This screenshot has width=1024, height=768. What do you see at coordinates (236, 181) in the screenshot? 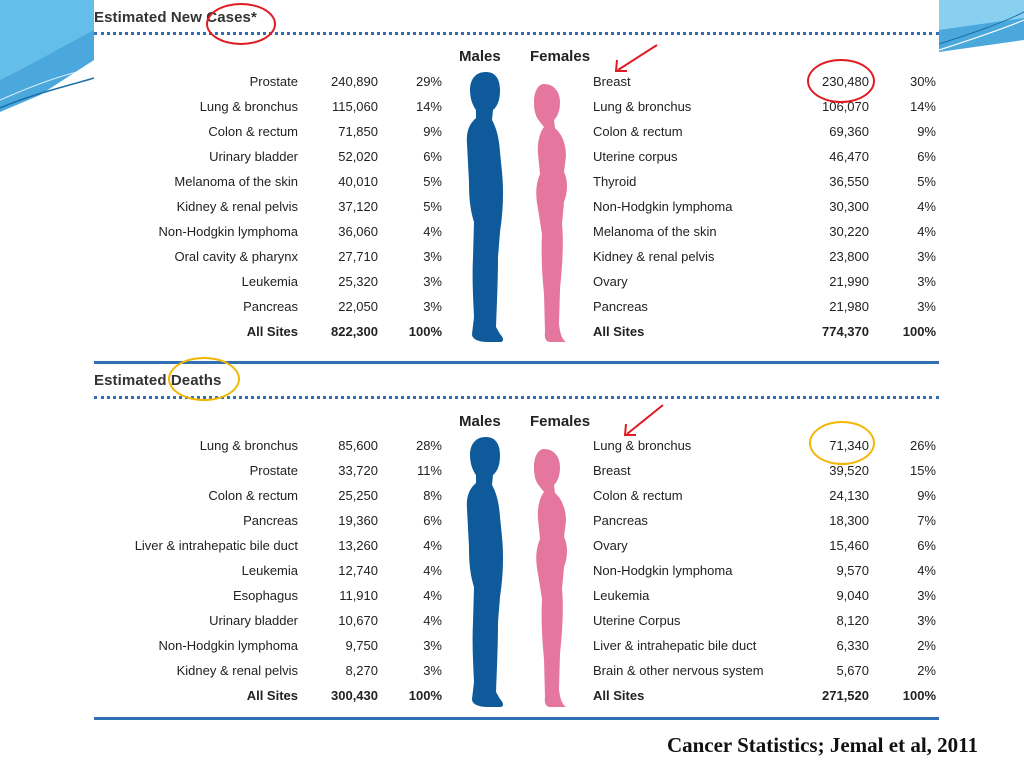
I see `male-site-cell: Melanoma of the skin` at bounding box center [236, 181].